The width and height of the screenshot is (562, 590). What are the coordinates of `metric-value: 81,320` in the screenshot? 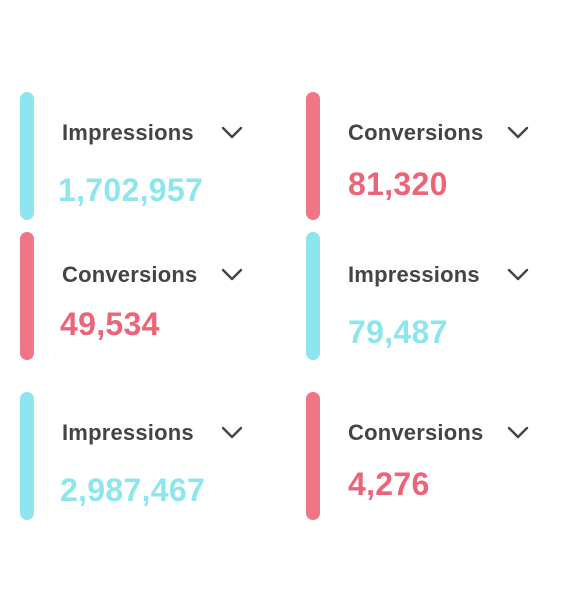 It's located at (398, 184).